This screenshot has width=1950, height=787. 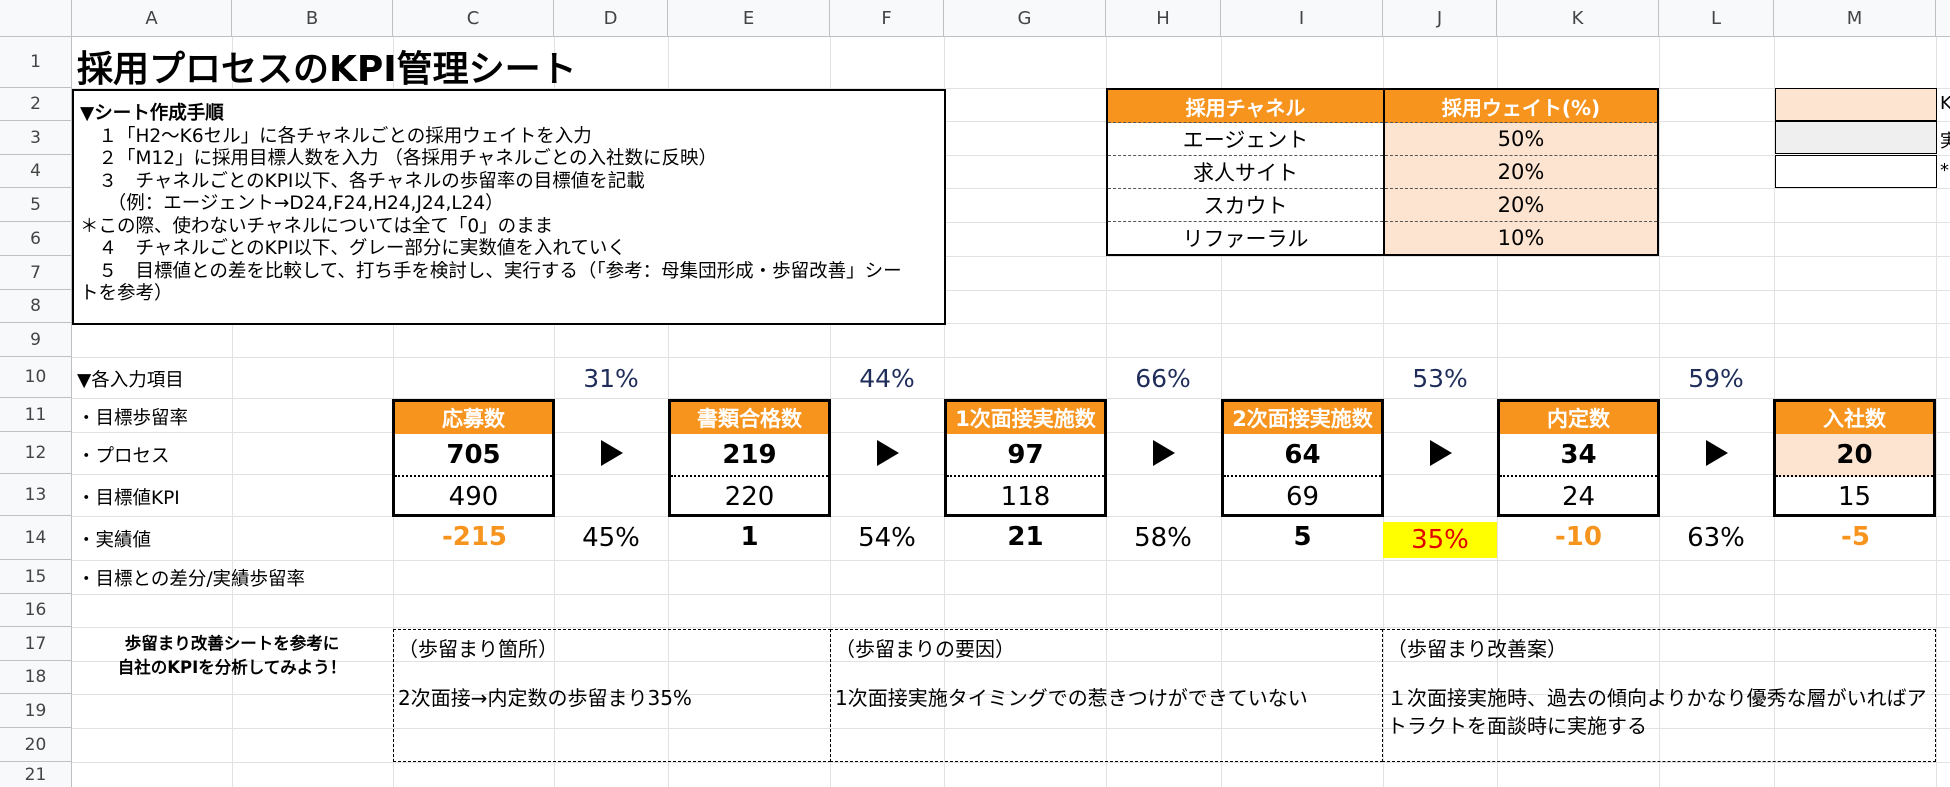 I want to click on stage-process-value: 97, so click(x=1025, y=455).